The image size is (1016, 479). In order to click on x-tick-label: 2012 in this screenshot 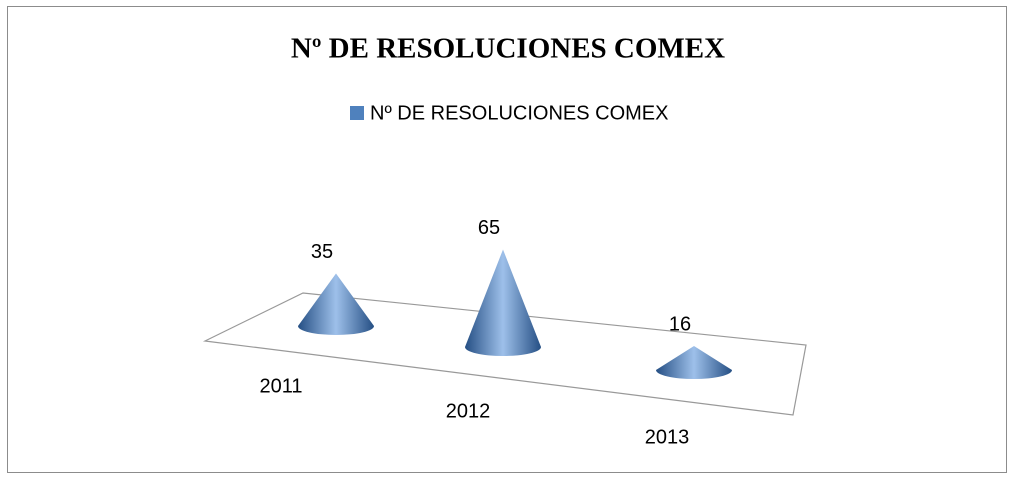, I will do `click(468, 411)`.